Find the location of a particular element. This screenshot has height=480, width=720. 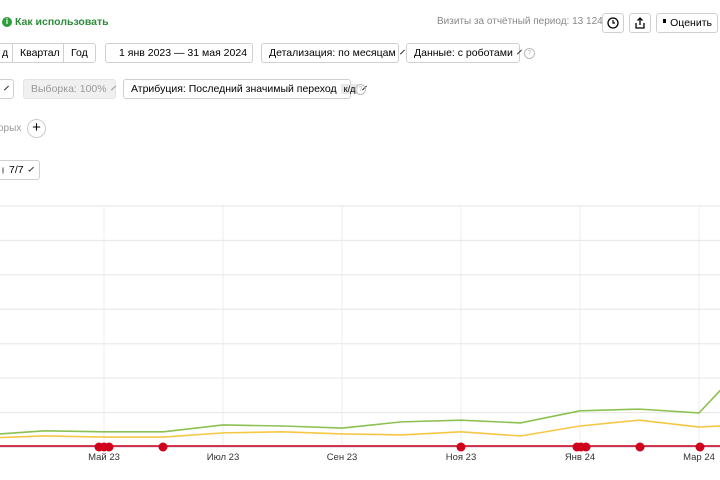

clock-icon is located at coordinates (613, 23).